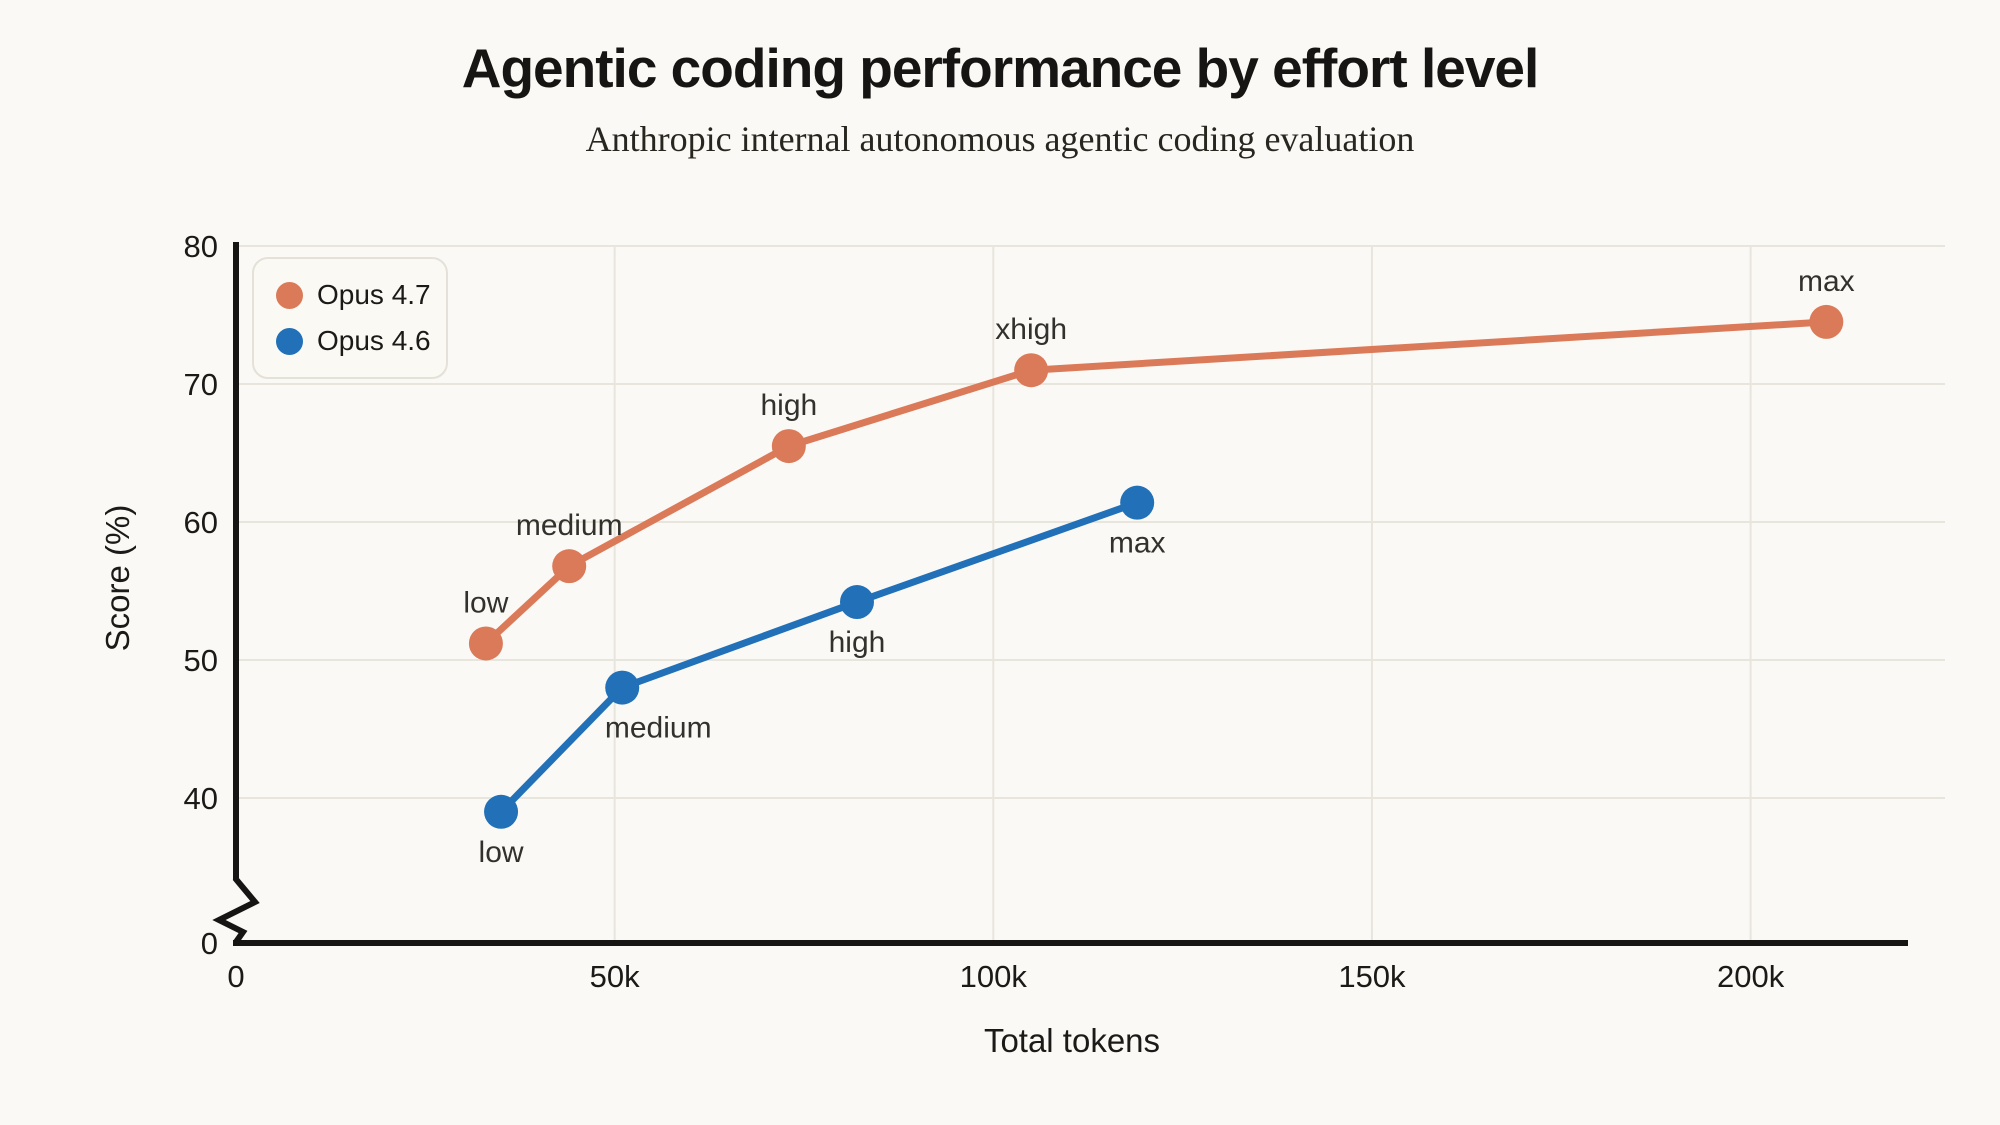  I want to click on x-tick-label: 50k, so click(615, 976).